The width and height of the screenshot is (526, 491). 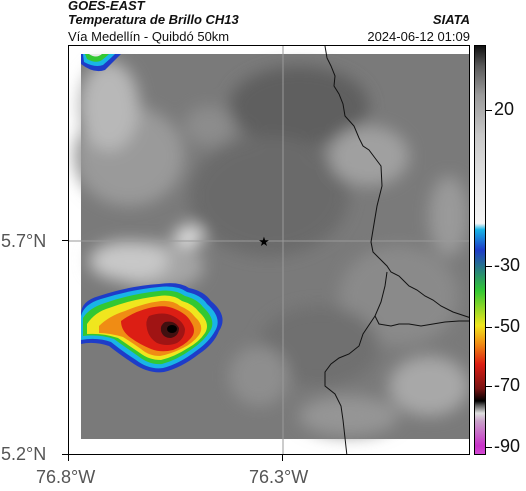 What do you see at coordinates (507, 385) in the screenshot?
I see `cbar-label-m70: -70` at bounding box center [507, 385].